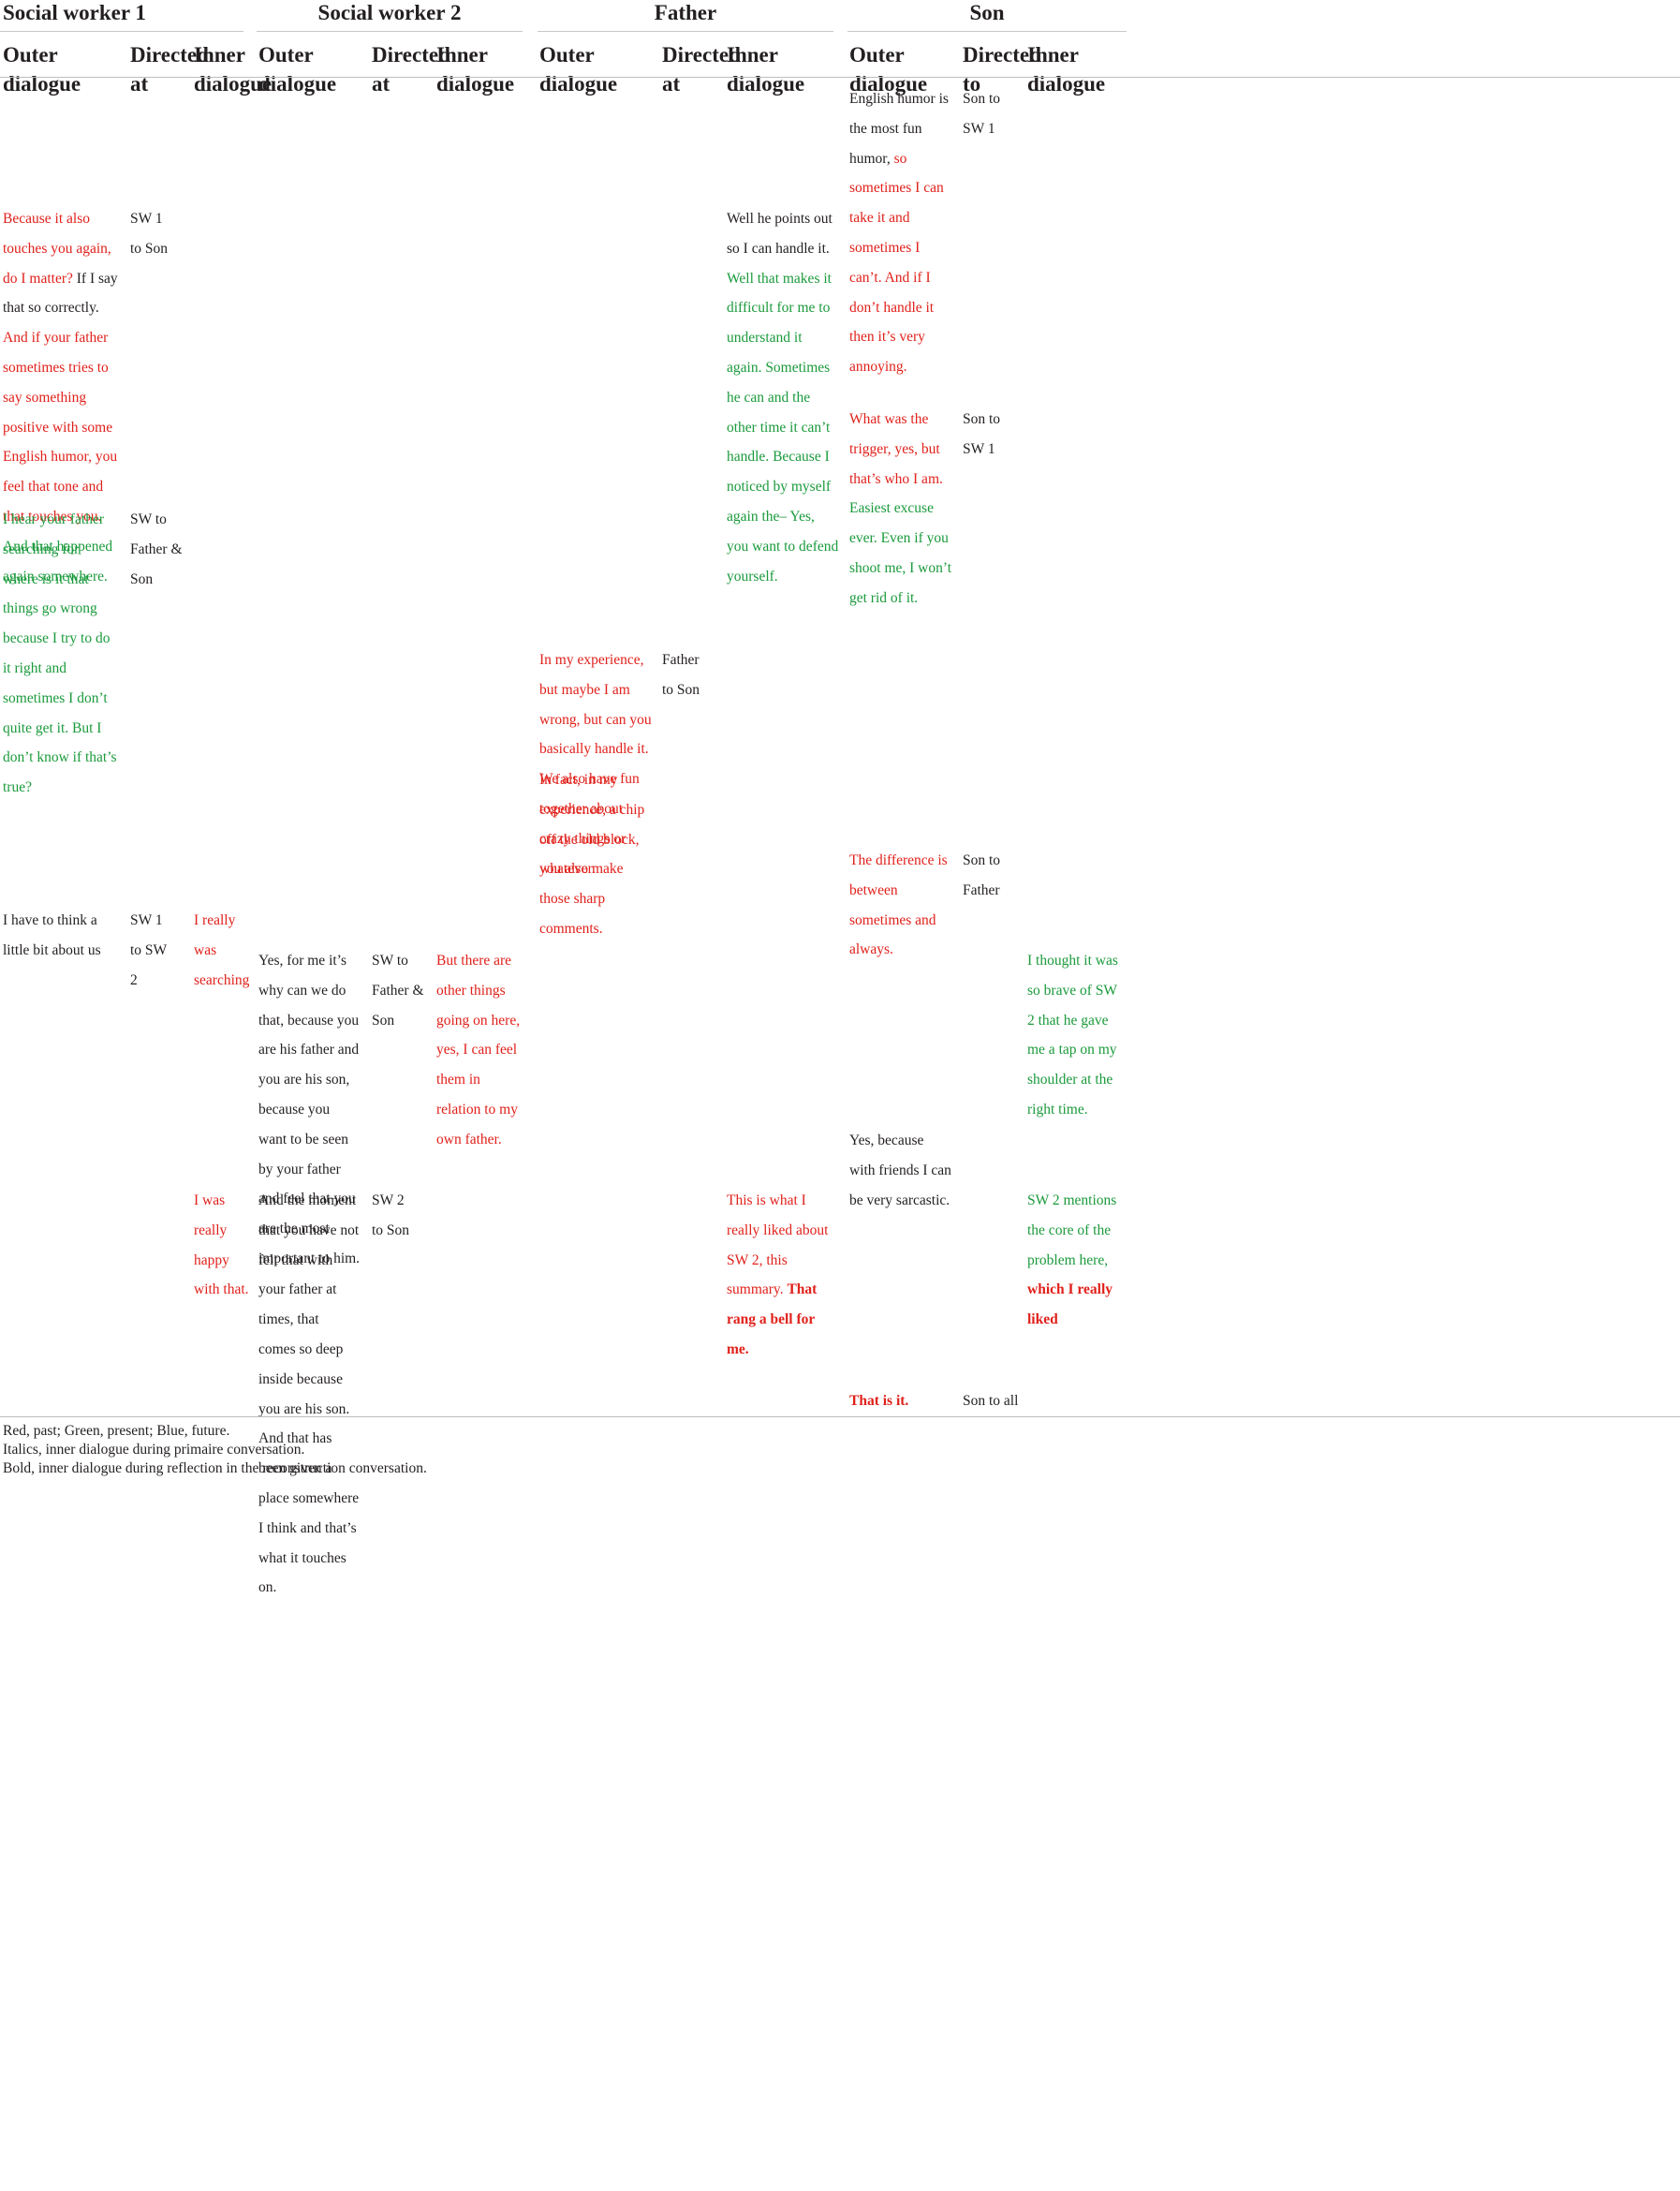 This screenshot has height=2191, width=1680. I want to click on col-sw2-directed: Directed at, so click(411, 69).